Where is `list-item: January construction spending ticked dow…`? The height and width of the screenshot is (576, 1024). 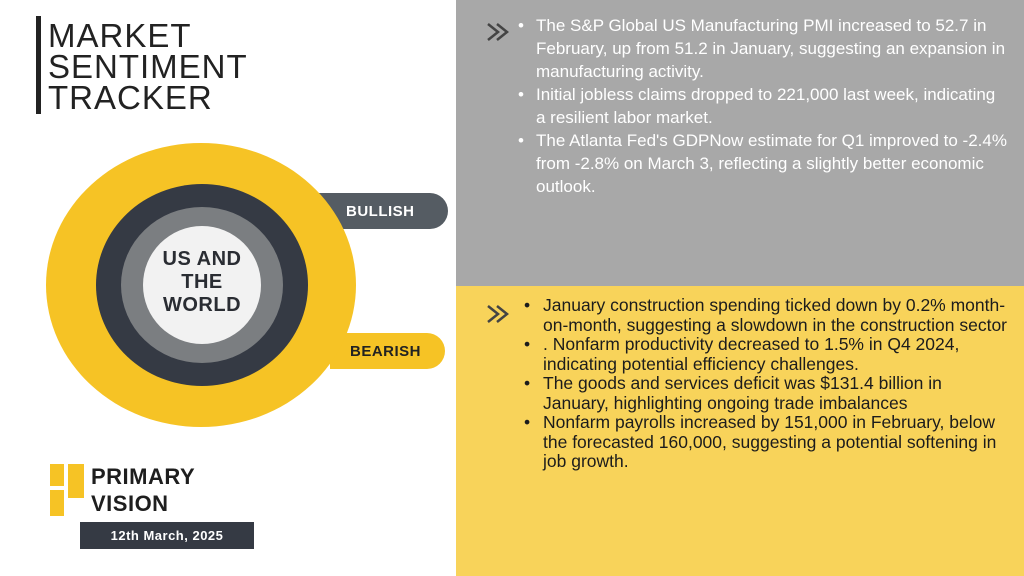
list-item: January construction spending ticked dow… is located at coordinates (767, 315).